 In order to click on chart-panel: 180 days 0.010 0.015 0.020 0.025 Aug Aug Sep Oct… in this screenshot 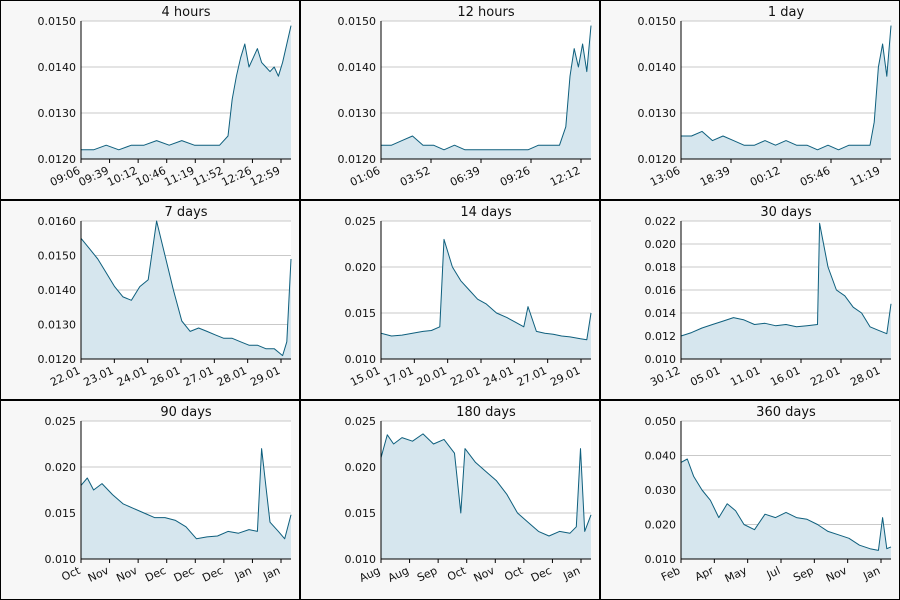, I will do `click(450, 500)`.